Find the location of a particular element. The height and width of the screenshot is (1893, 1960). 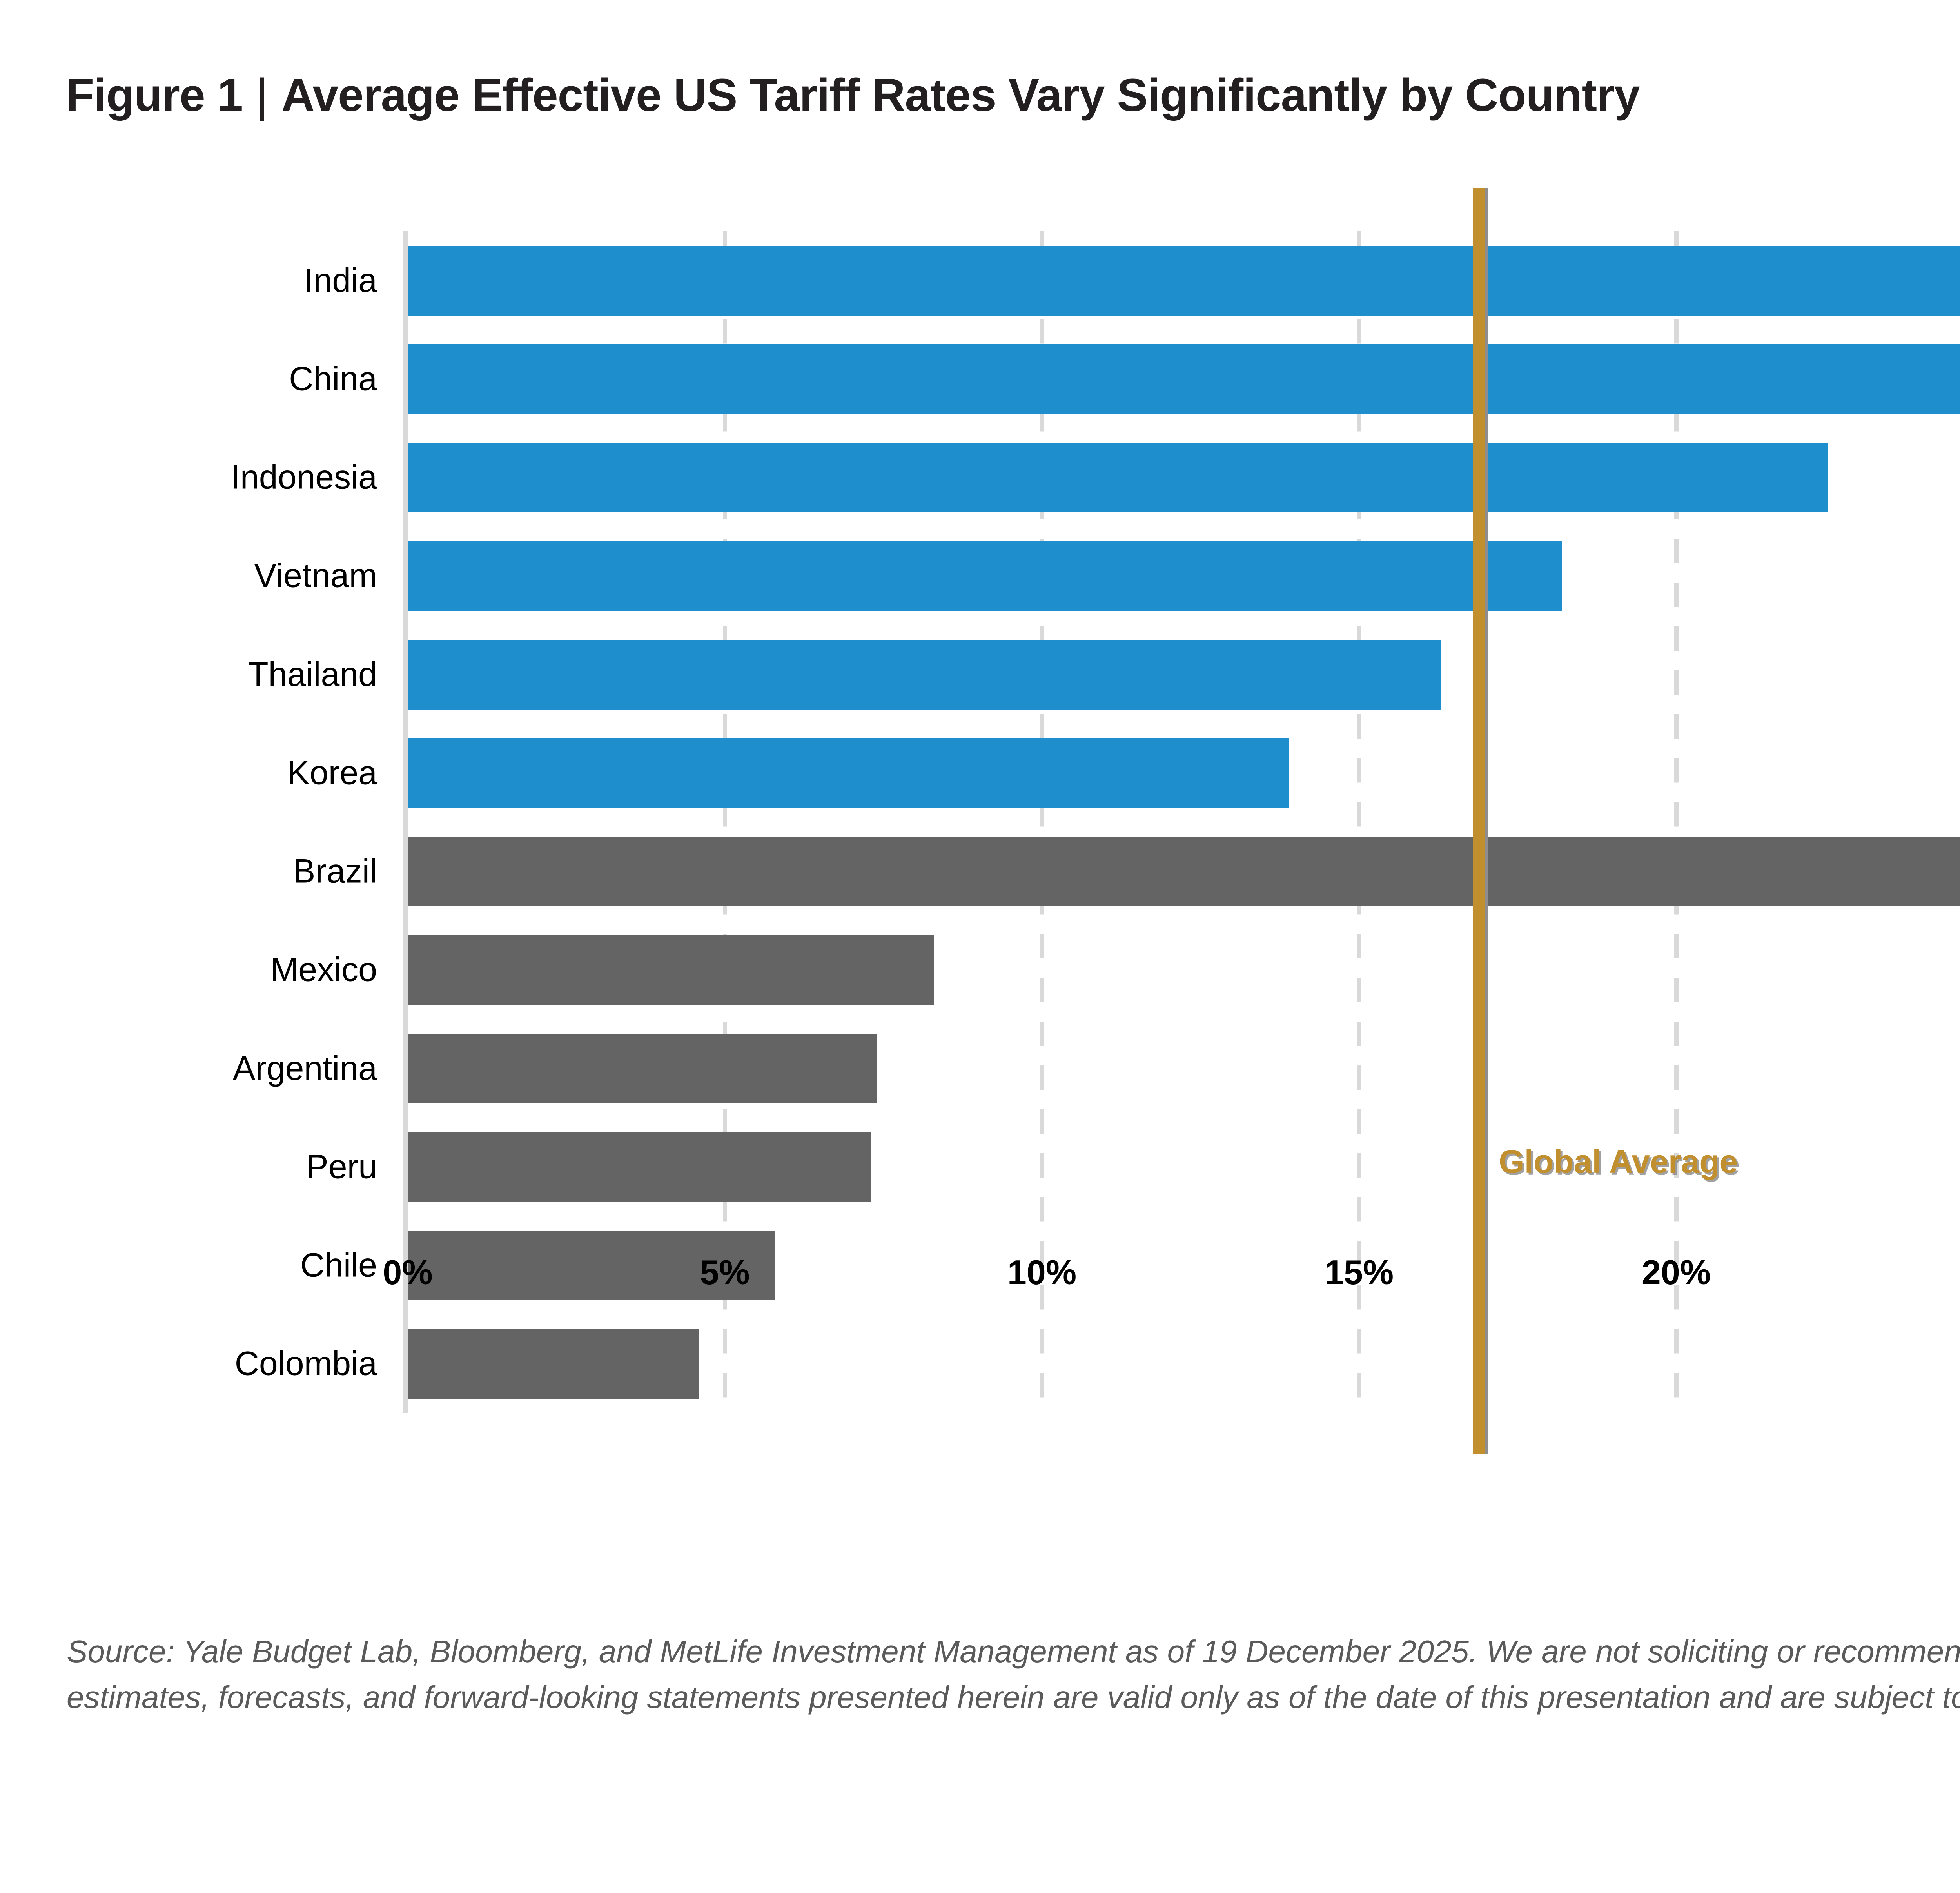

y-label-india: India is located at coordinates (340, 280).